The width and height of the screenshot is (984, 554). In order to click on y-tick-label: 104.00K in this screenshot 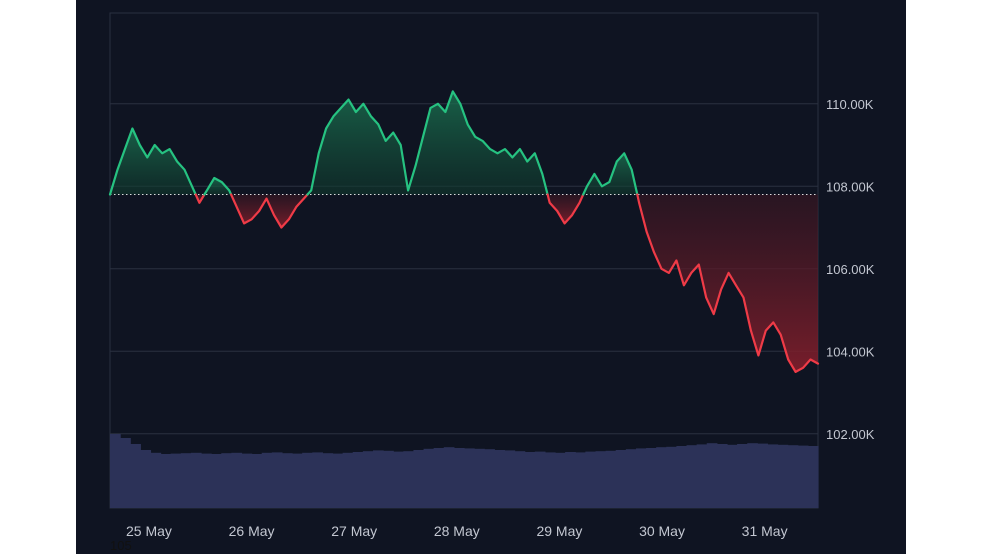, I will do `click(850, 351)`.